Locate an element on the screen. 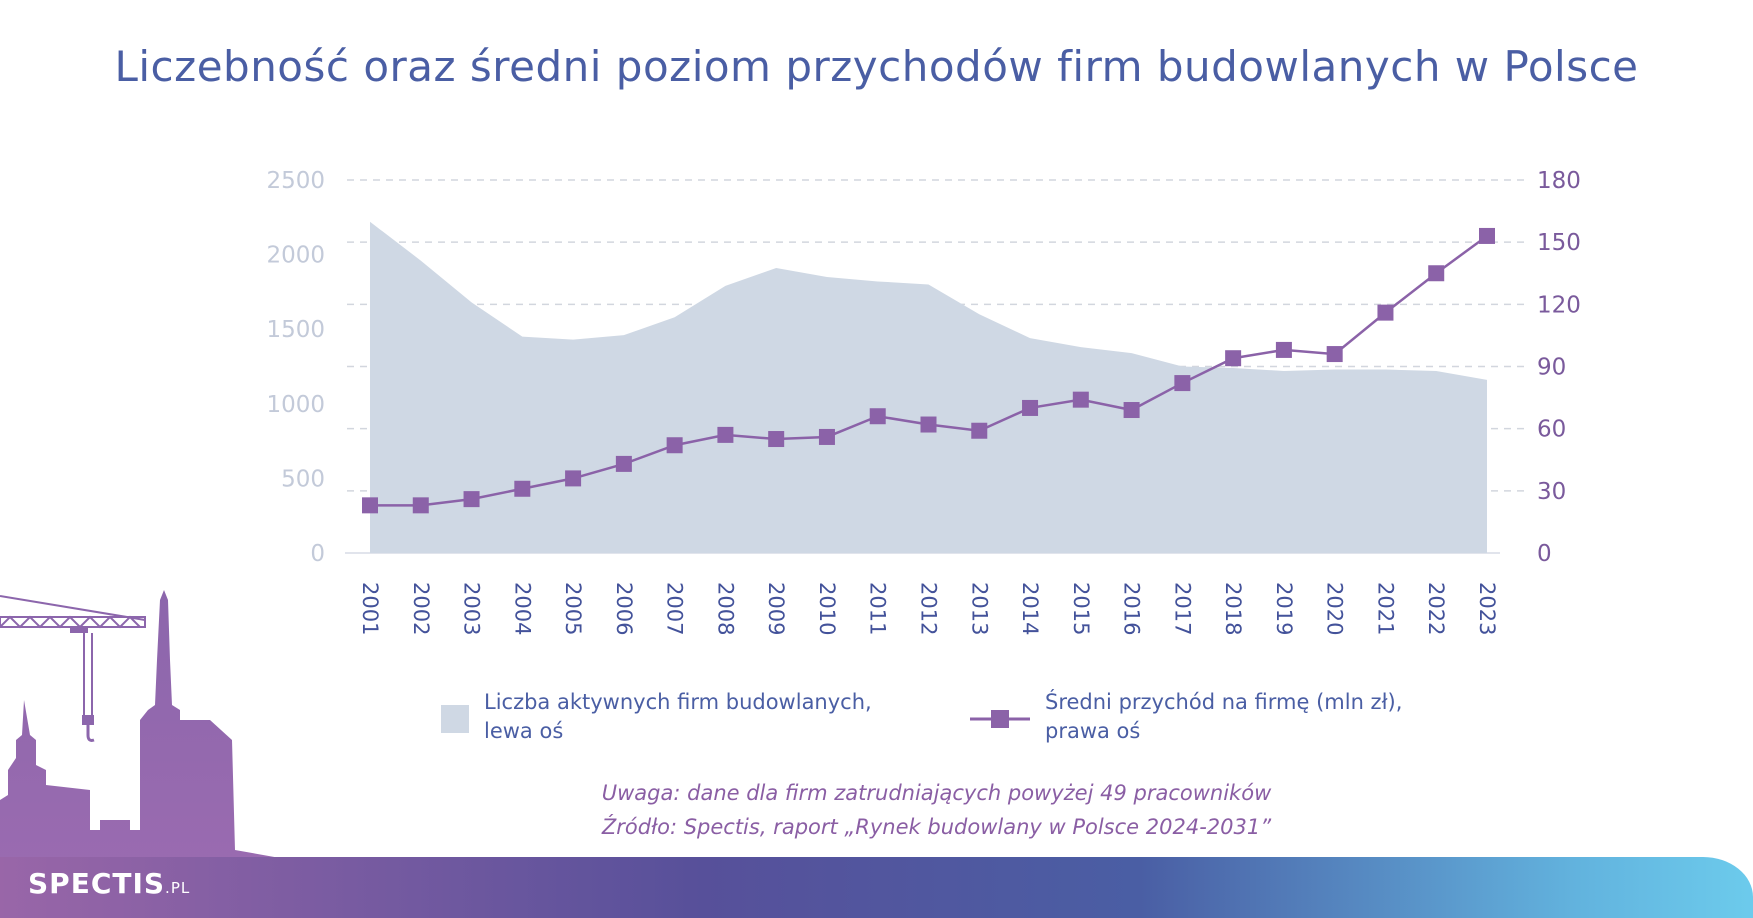 Image resolution: width=1753 pixels, height=918 pixels. x-tick-label: 2016 is located at coordinates (1132, 608).